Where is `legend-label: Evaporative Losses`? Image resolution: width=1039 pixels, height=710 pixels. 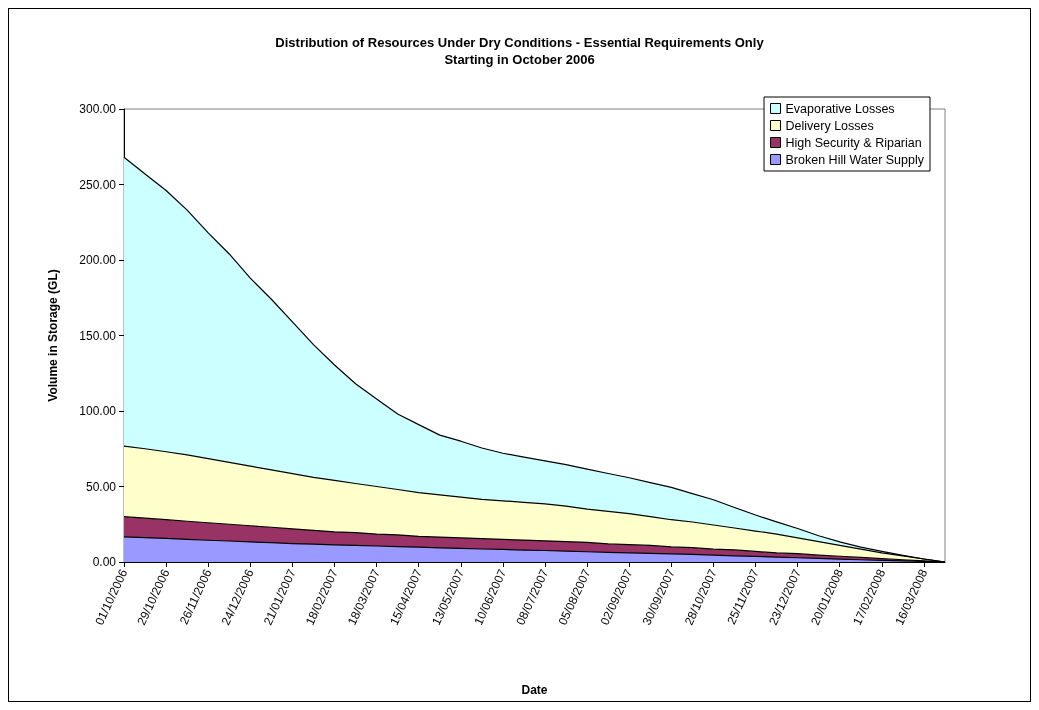 legend-label: Evaporative Losses is located at coordinates (840, 108).